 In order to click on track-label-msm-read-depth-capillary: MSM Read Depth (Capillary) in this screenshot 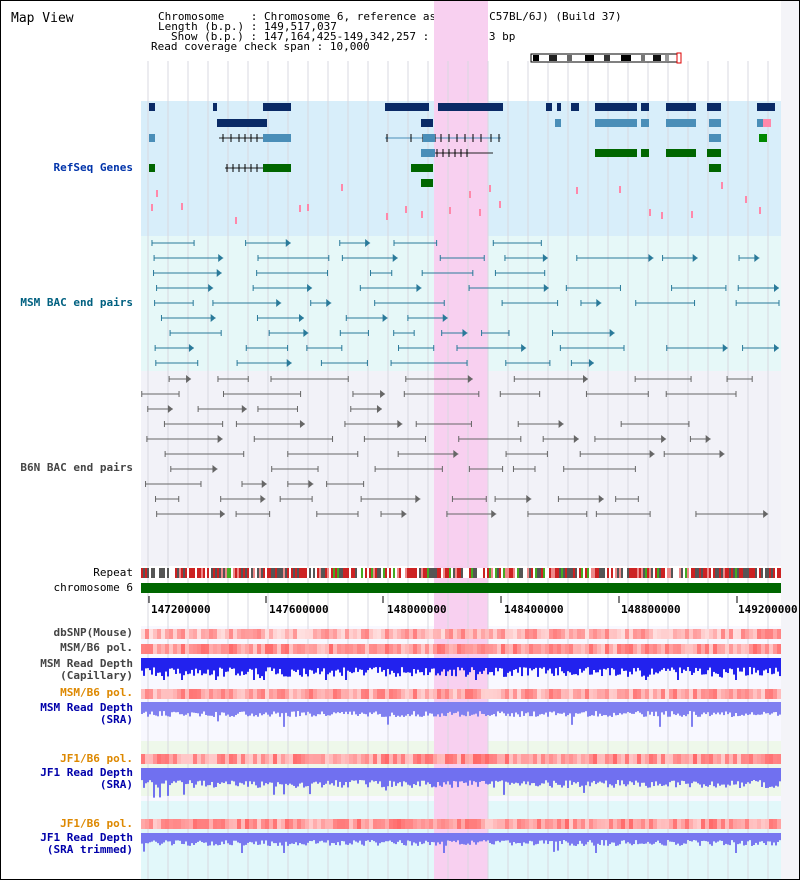, I will do `click(86, 669)`.